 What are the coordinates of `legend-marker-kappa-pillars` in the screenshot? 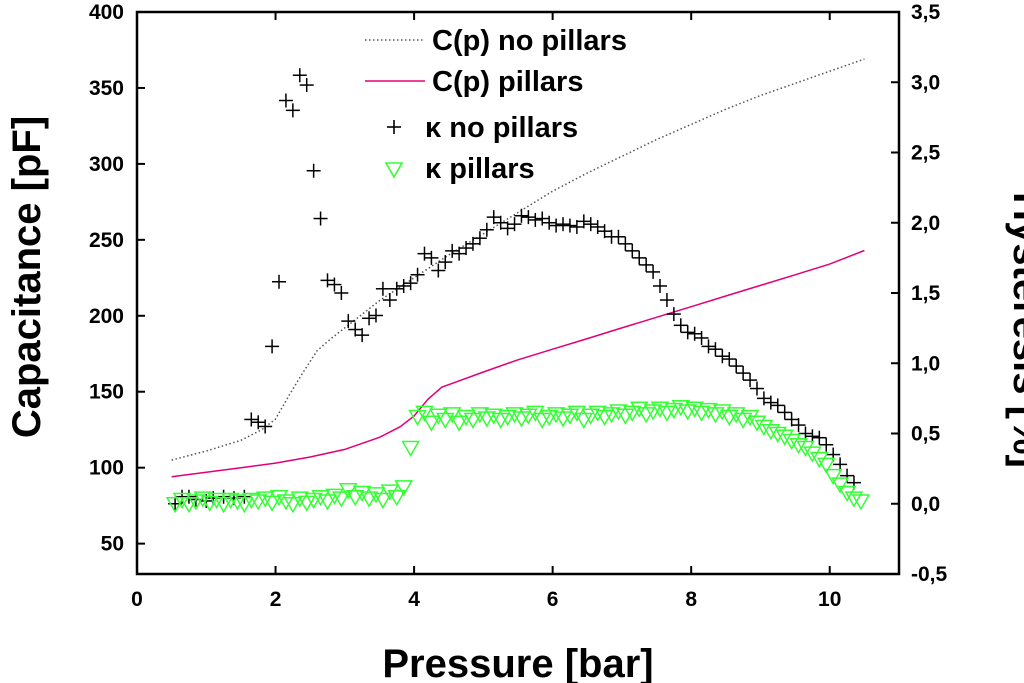 It's located at (394, 170).